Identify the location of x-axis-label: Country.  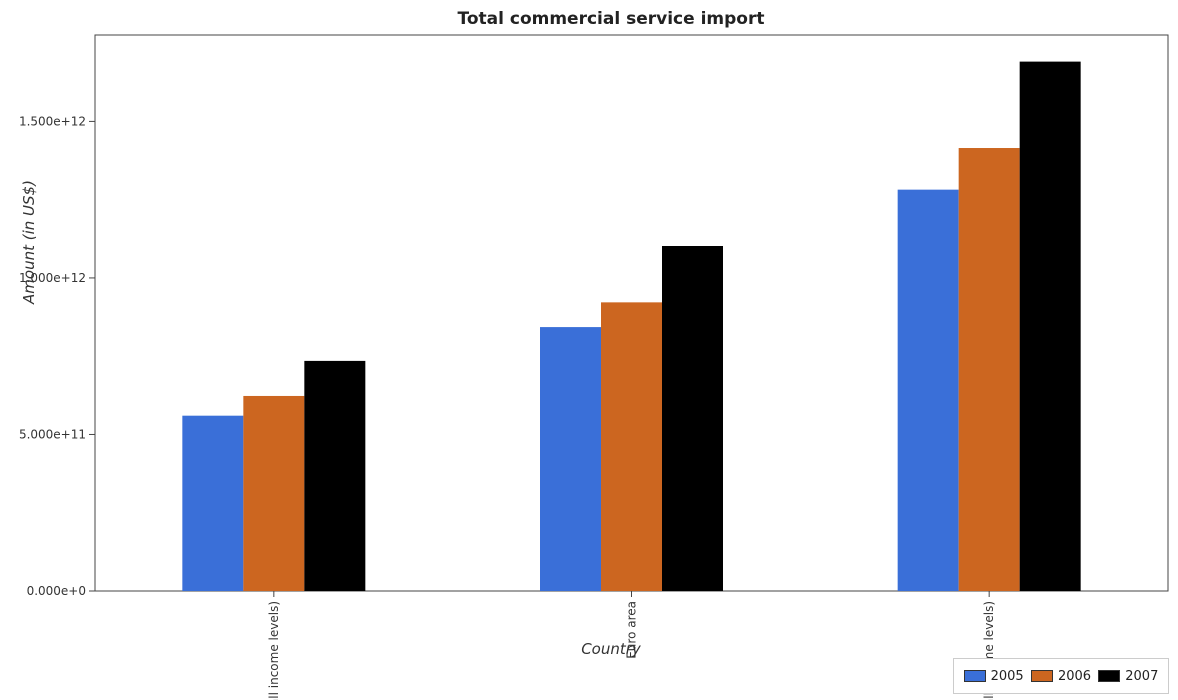
(611, 649).